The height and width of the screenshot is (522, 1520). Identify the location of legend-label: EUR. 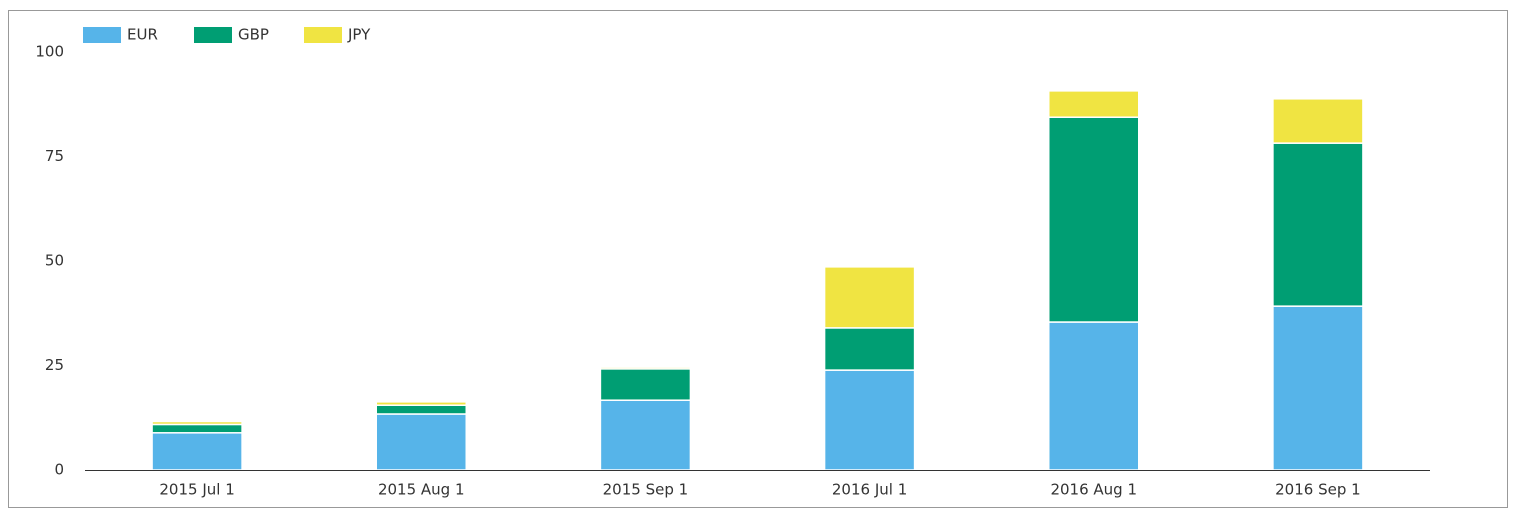
(142, 35).